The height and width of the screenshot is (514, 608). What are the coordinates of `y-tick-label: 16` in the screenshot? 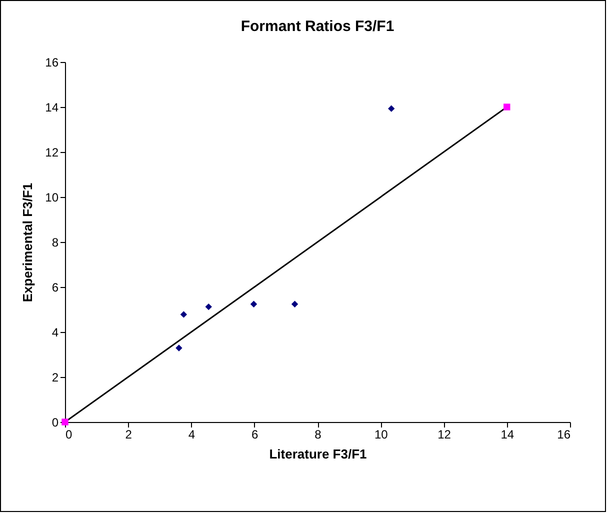 It's located at (52, 63).